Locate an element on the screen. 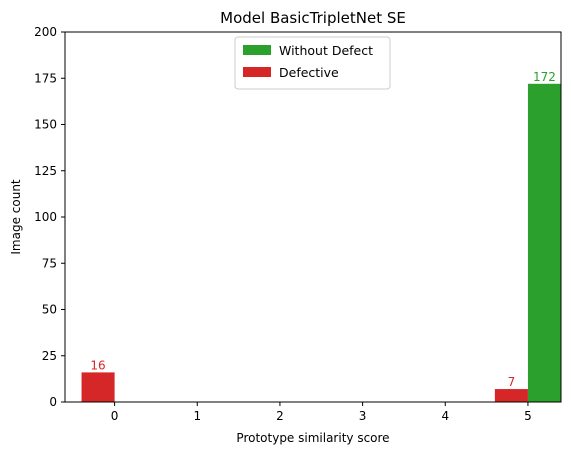 This screenshot has height=455, width=571. legend-label: Defective is located at coordinates (309, 72).